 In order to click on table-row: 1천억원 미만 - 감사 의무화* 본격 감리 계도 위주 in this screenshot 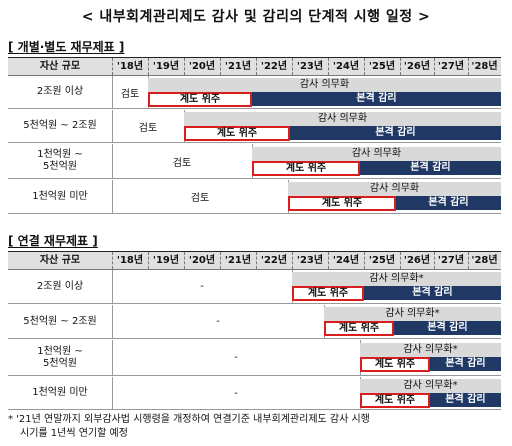, I will do `click(254, 393)`.